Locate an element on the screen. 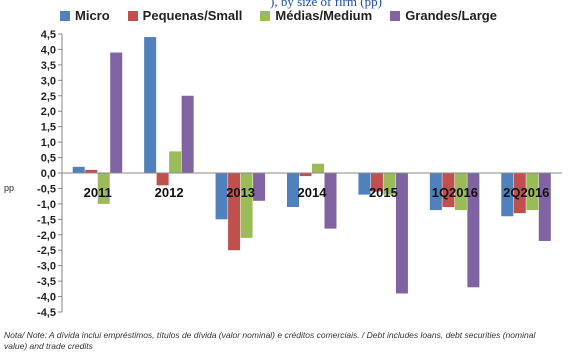 Image resolution: width=568 pixels, height=361 pixels. y-tick-label: -0,5 is located at coordinates (46, 189).